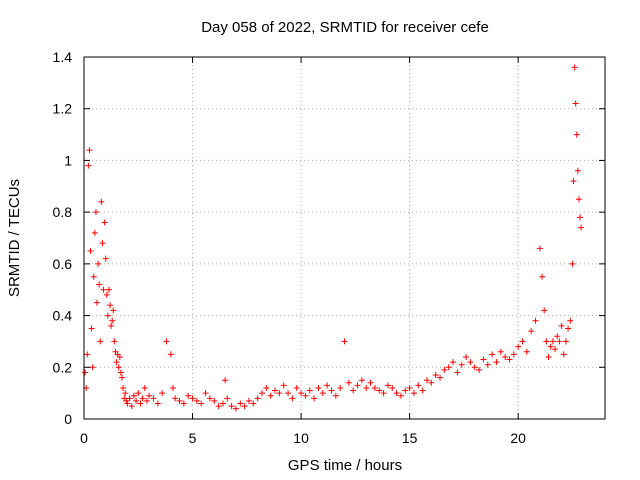 This screenshot has height=480, width=640. What do you see at coordinates (410, 438) in the screenshot?
I see `x-tick-label: 15` at bounding box center [410, 438].